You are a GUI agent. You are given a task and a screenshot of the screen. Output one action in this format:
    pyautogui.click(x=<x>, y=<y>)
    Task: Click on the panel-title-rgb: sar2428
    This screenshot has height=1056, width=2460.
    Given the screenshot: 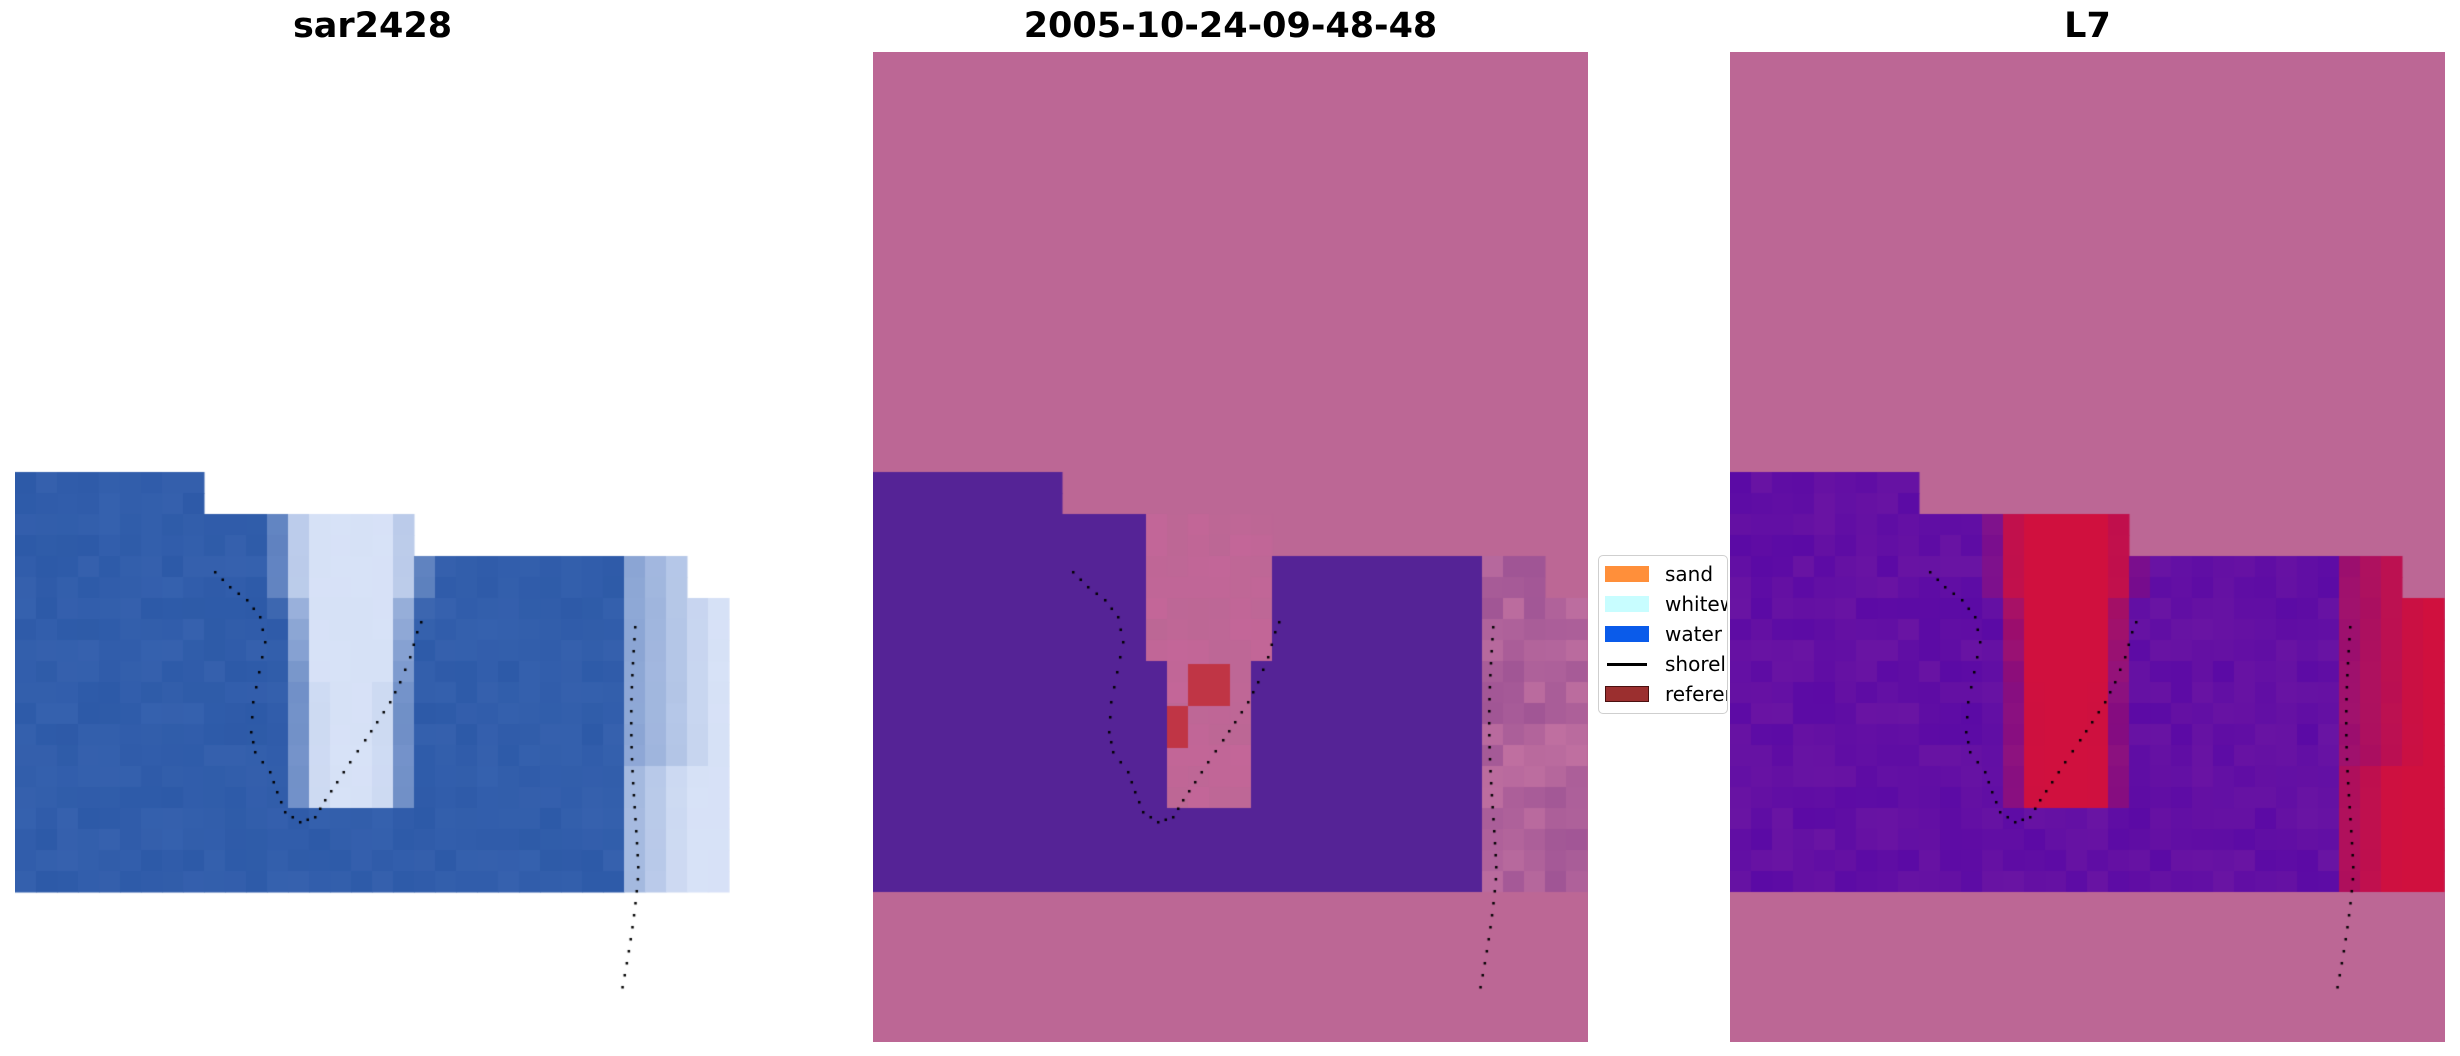 What is the action you would take?
    pyautogui.click(x=372, y=26)
    